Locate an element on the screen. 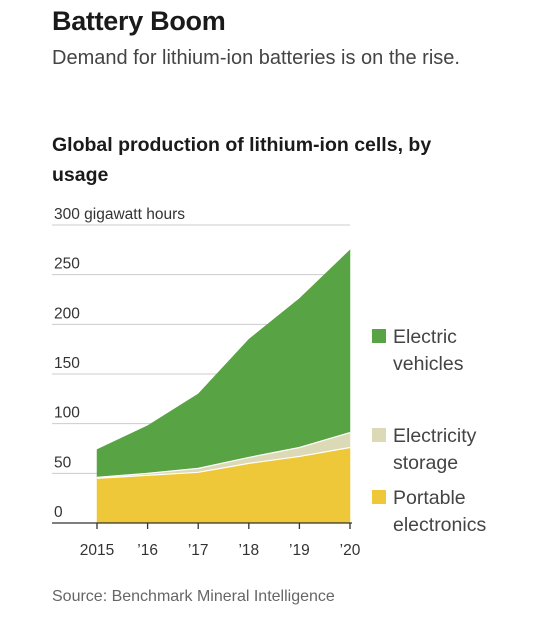  x-tick-label-2020: ’20 is located at coordinates (350, 550).